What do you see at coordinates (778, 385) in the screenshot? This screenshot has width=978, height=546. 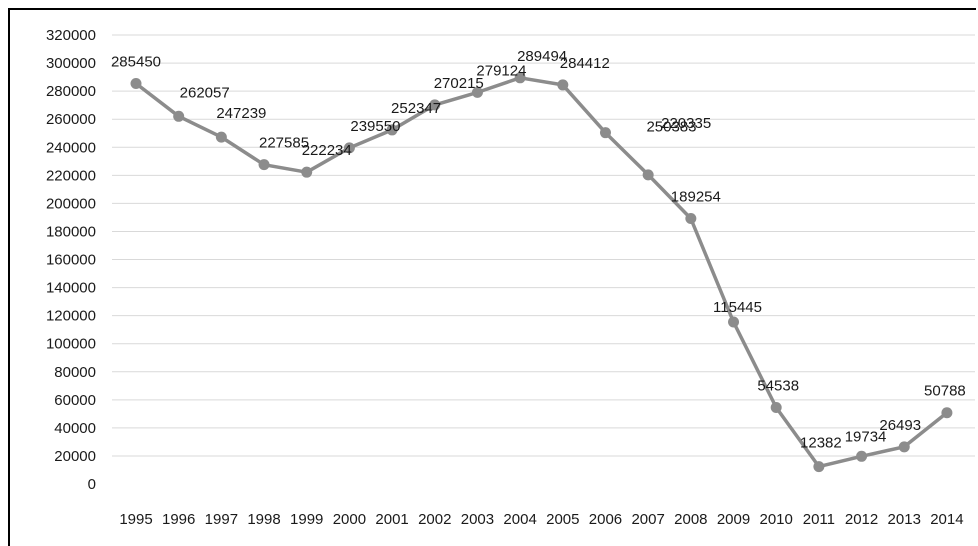 I see `data-label: 54538` at bounding box center [778, 385].